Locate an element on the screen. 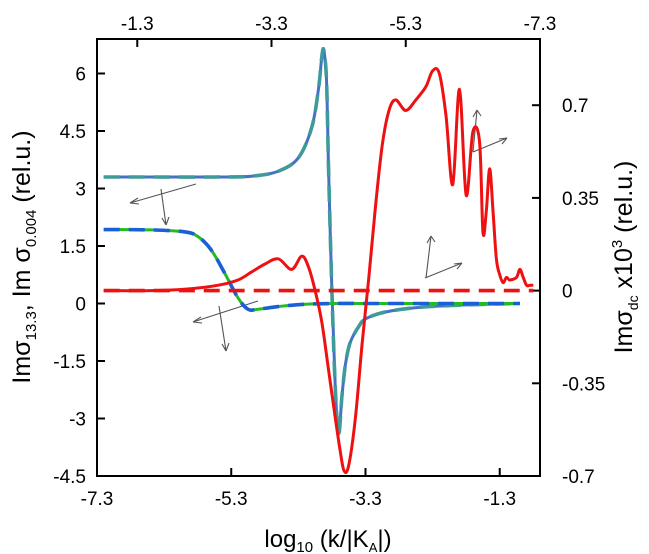 The image size is (649, 554). left-title-a-sub: 13.3 is located at coordinates (31, 325).